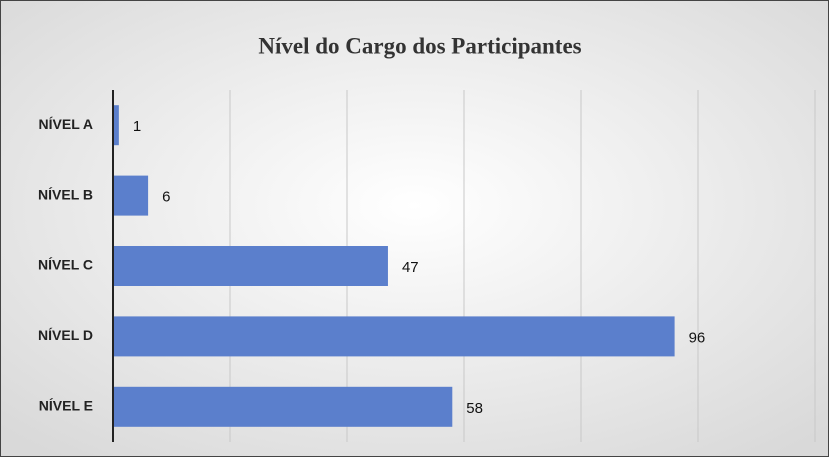 Image resolution: width=829 pixels, height=457 pixels. Describe the element at coordinates (697, 337) in the screenshot. I see `data-label: 96` at that location.